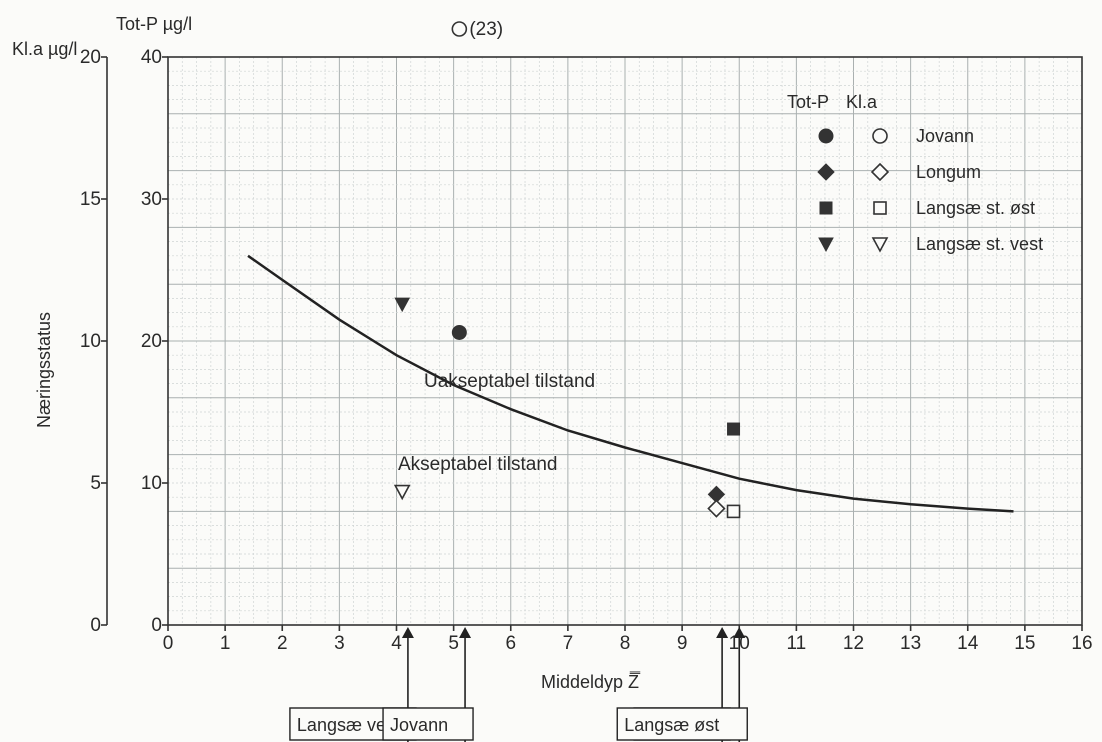 The width and height of the screenshot is (1102, 742). I want to click on legend-marker-filled-diamond, so click(826, 172).